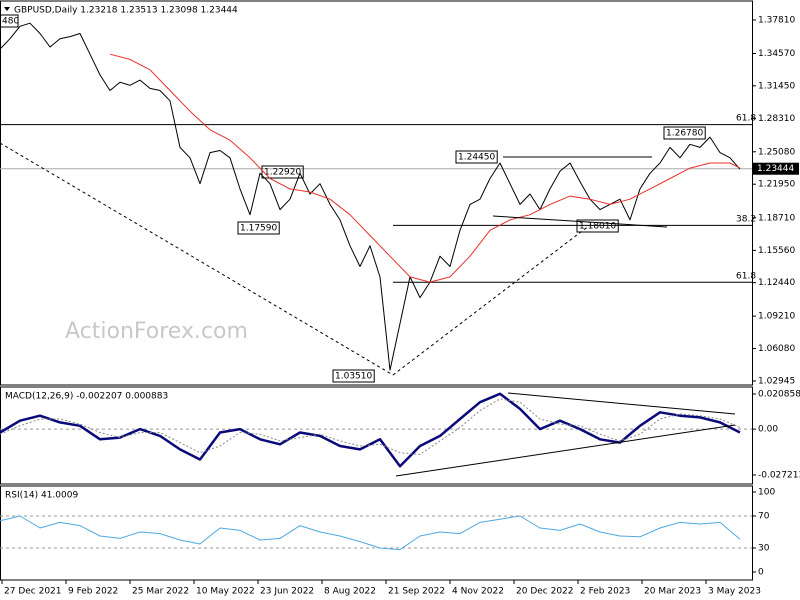  Describe the element at coordinates (350, 592) in the screenshot. I see `x-tick-label: 8 Aug 2022` at that location.